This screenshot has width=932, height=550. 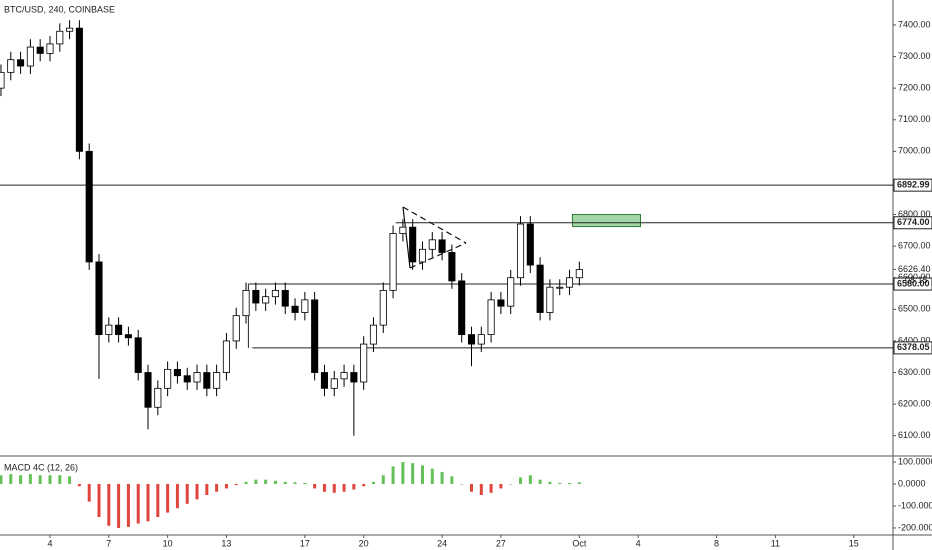 What do you see at coordinates (914, 404) in the screenshot?
I see `y-tick-label: 6200.00` at bounding box center [914, 404].